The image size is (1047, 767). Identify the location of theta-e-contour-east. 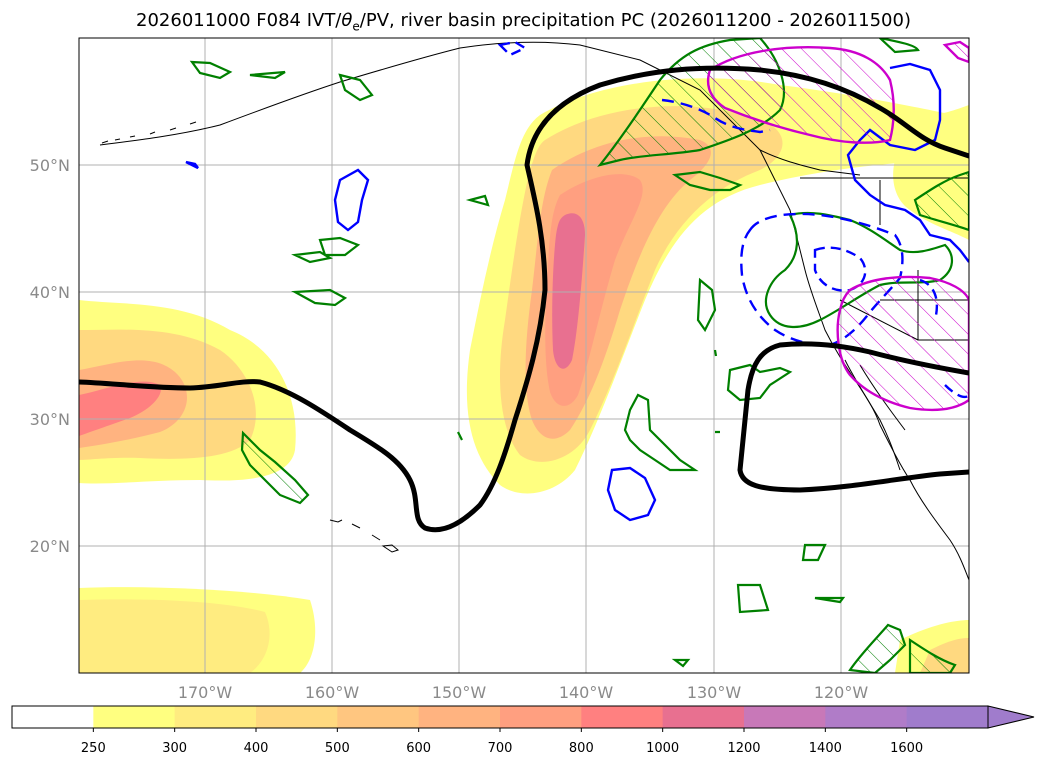
(853, 417).